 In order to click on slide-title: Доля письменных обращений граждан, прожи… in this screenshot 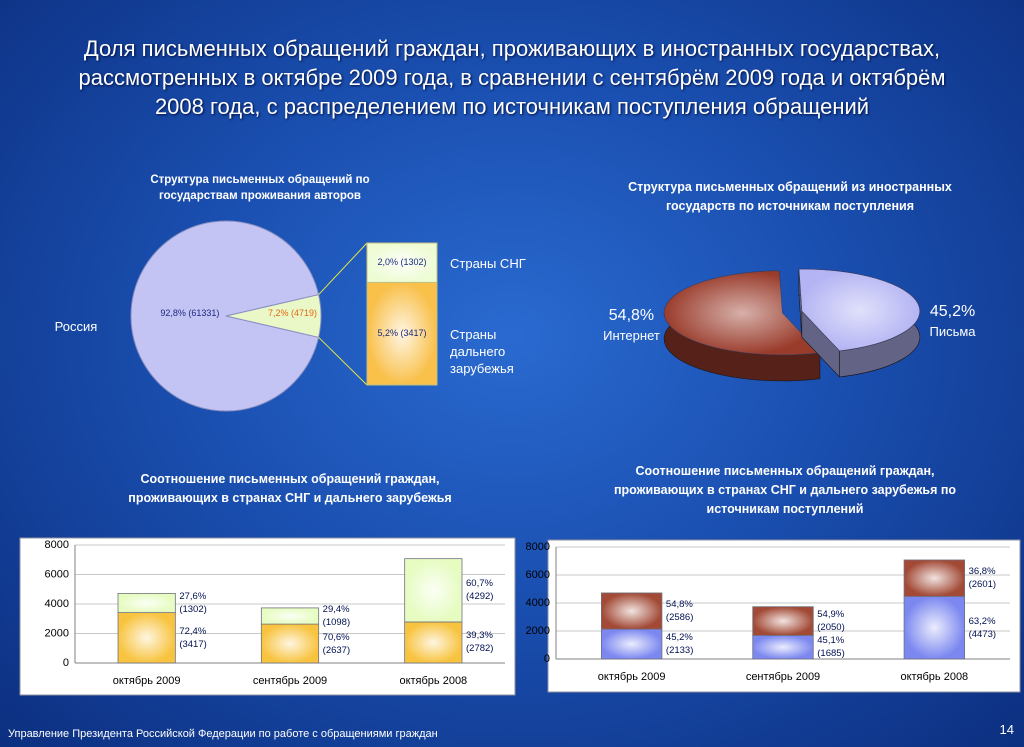, I will do `click(512, 77)`.